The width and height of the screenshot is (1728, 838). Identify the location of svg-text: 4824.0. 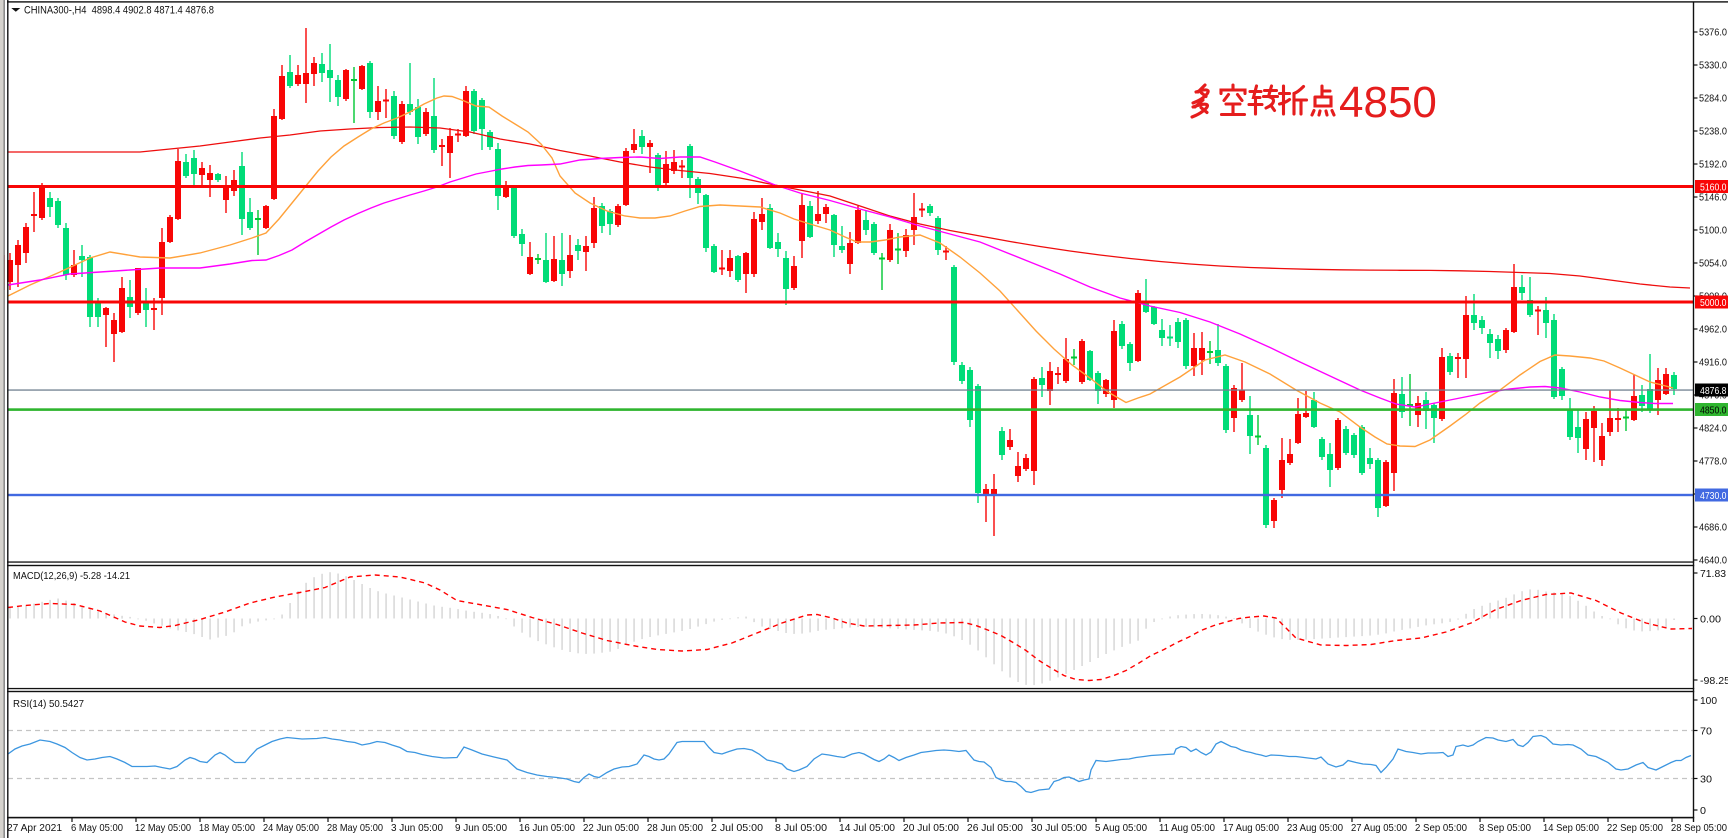
(1713, 429).